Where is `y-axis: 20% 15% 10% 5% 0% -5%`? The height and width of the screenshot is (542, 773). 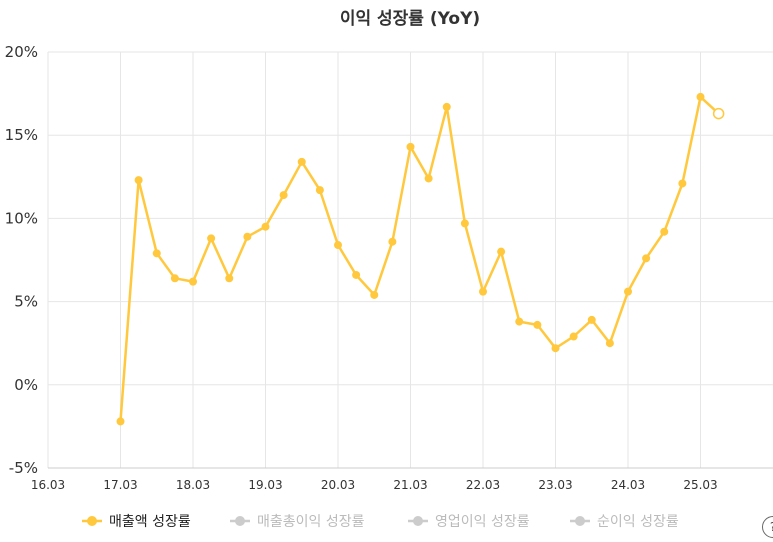 y-axis: 20% 15% 10% 5% 0% -5% is located at coordinates (21, 260).